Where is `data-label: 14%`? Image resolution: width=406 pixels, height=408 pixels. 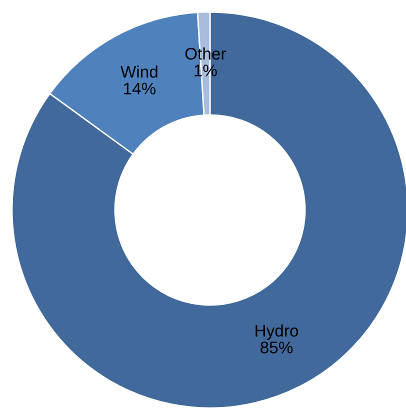 data-label: 14% is located at coordinates (140, 88).